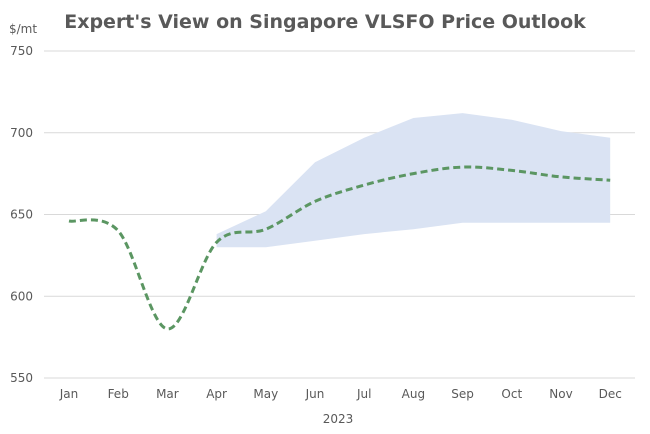 This screenshot has width=650, height=434. What do you see at coordinates (23, 29) in the screenshot?
I see `y-axis-title: $/mt` at bounding box center [23, 29].